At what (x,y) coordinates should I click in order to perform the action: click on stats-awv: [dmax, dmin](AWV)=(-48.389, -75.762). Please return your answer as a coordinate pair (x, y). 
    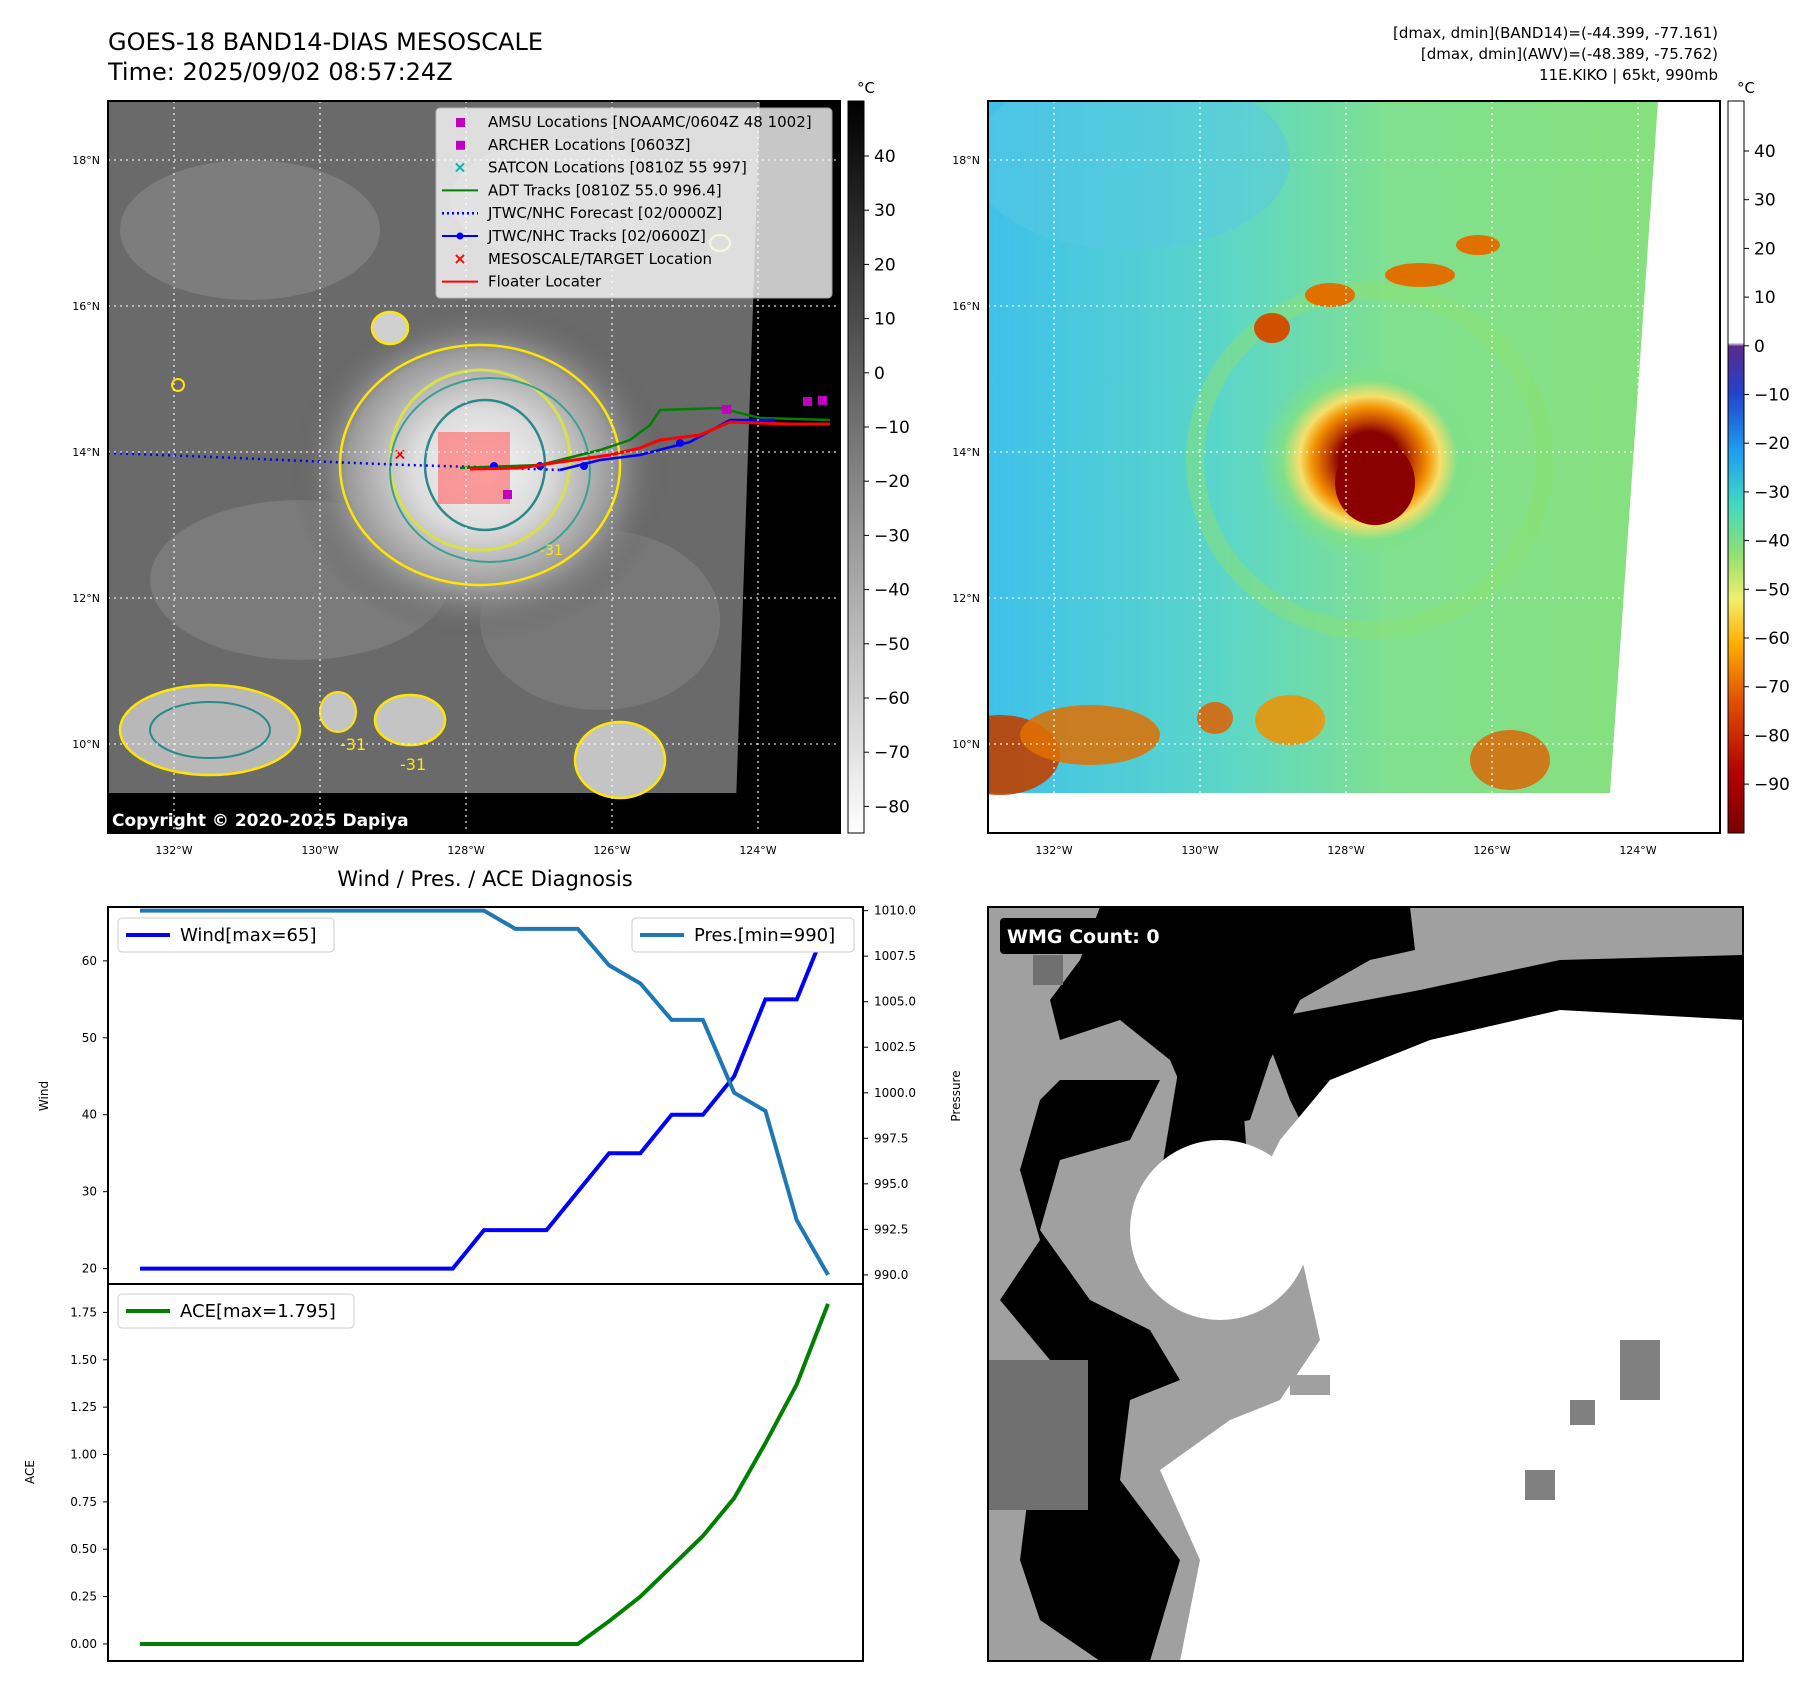
    Looking at the image, I should click on (1569, 54).